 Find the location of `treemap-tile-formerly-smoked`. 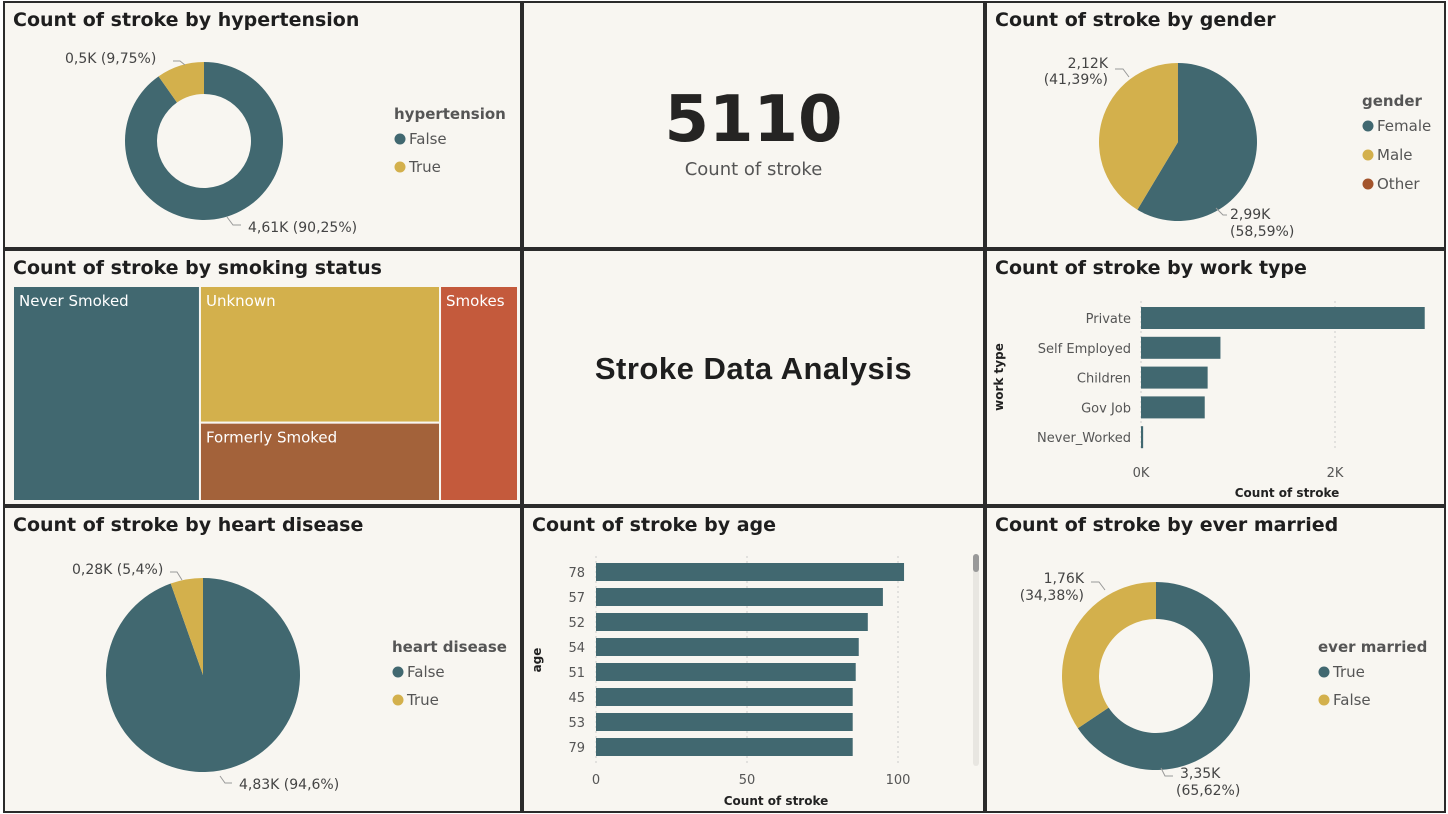

treemap-tile-formerly-smoked is located at coordinates (320, 462).